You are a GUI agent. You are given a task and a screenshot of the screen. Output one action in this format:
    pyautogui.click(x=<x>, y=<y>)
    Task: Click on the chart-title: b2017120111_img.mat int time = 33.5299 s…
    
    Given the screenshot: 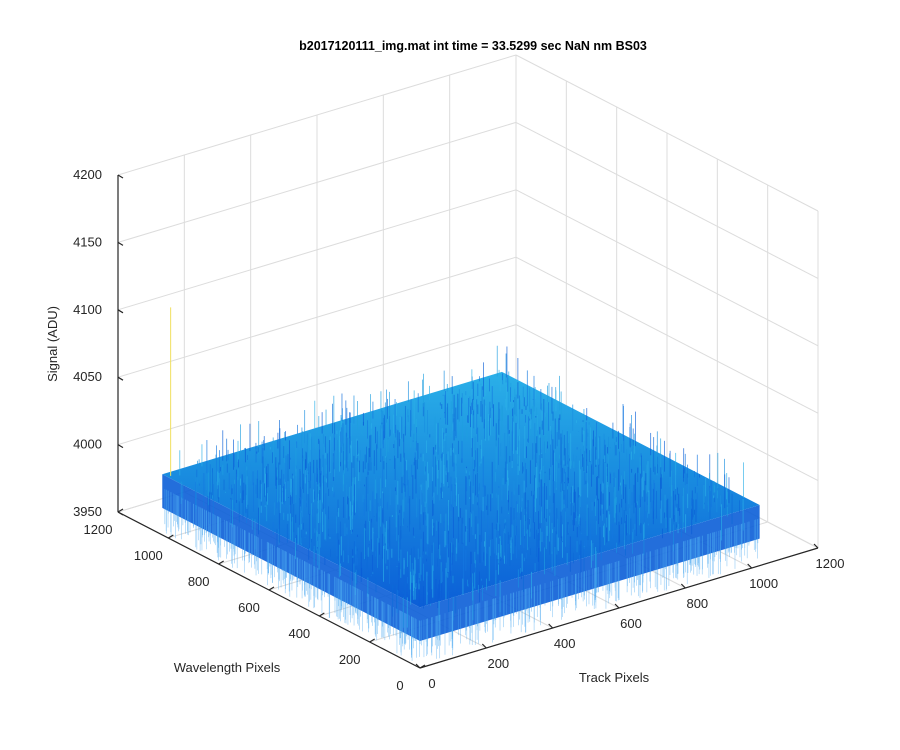 What is the action you would take?
    pyautogui.click(x=473, y=46)
    